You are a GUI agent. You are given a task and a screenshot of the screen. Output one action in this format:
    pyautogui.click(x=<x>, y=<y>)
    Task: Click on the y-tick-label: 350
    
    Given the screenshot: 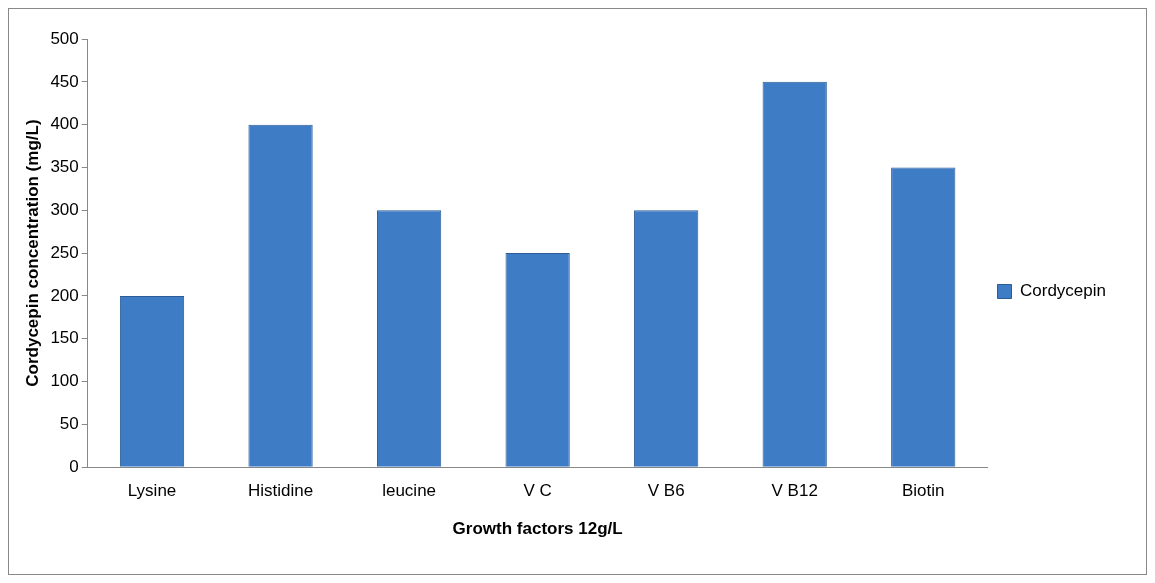 What is the action you would take?
    pyautogui.click(x=64, y=167)
    